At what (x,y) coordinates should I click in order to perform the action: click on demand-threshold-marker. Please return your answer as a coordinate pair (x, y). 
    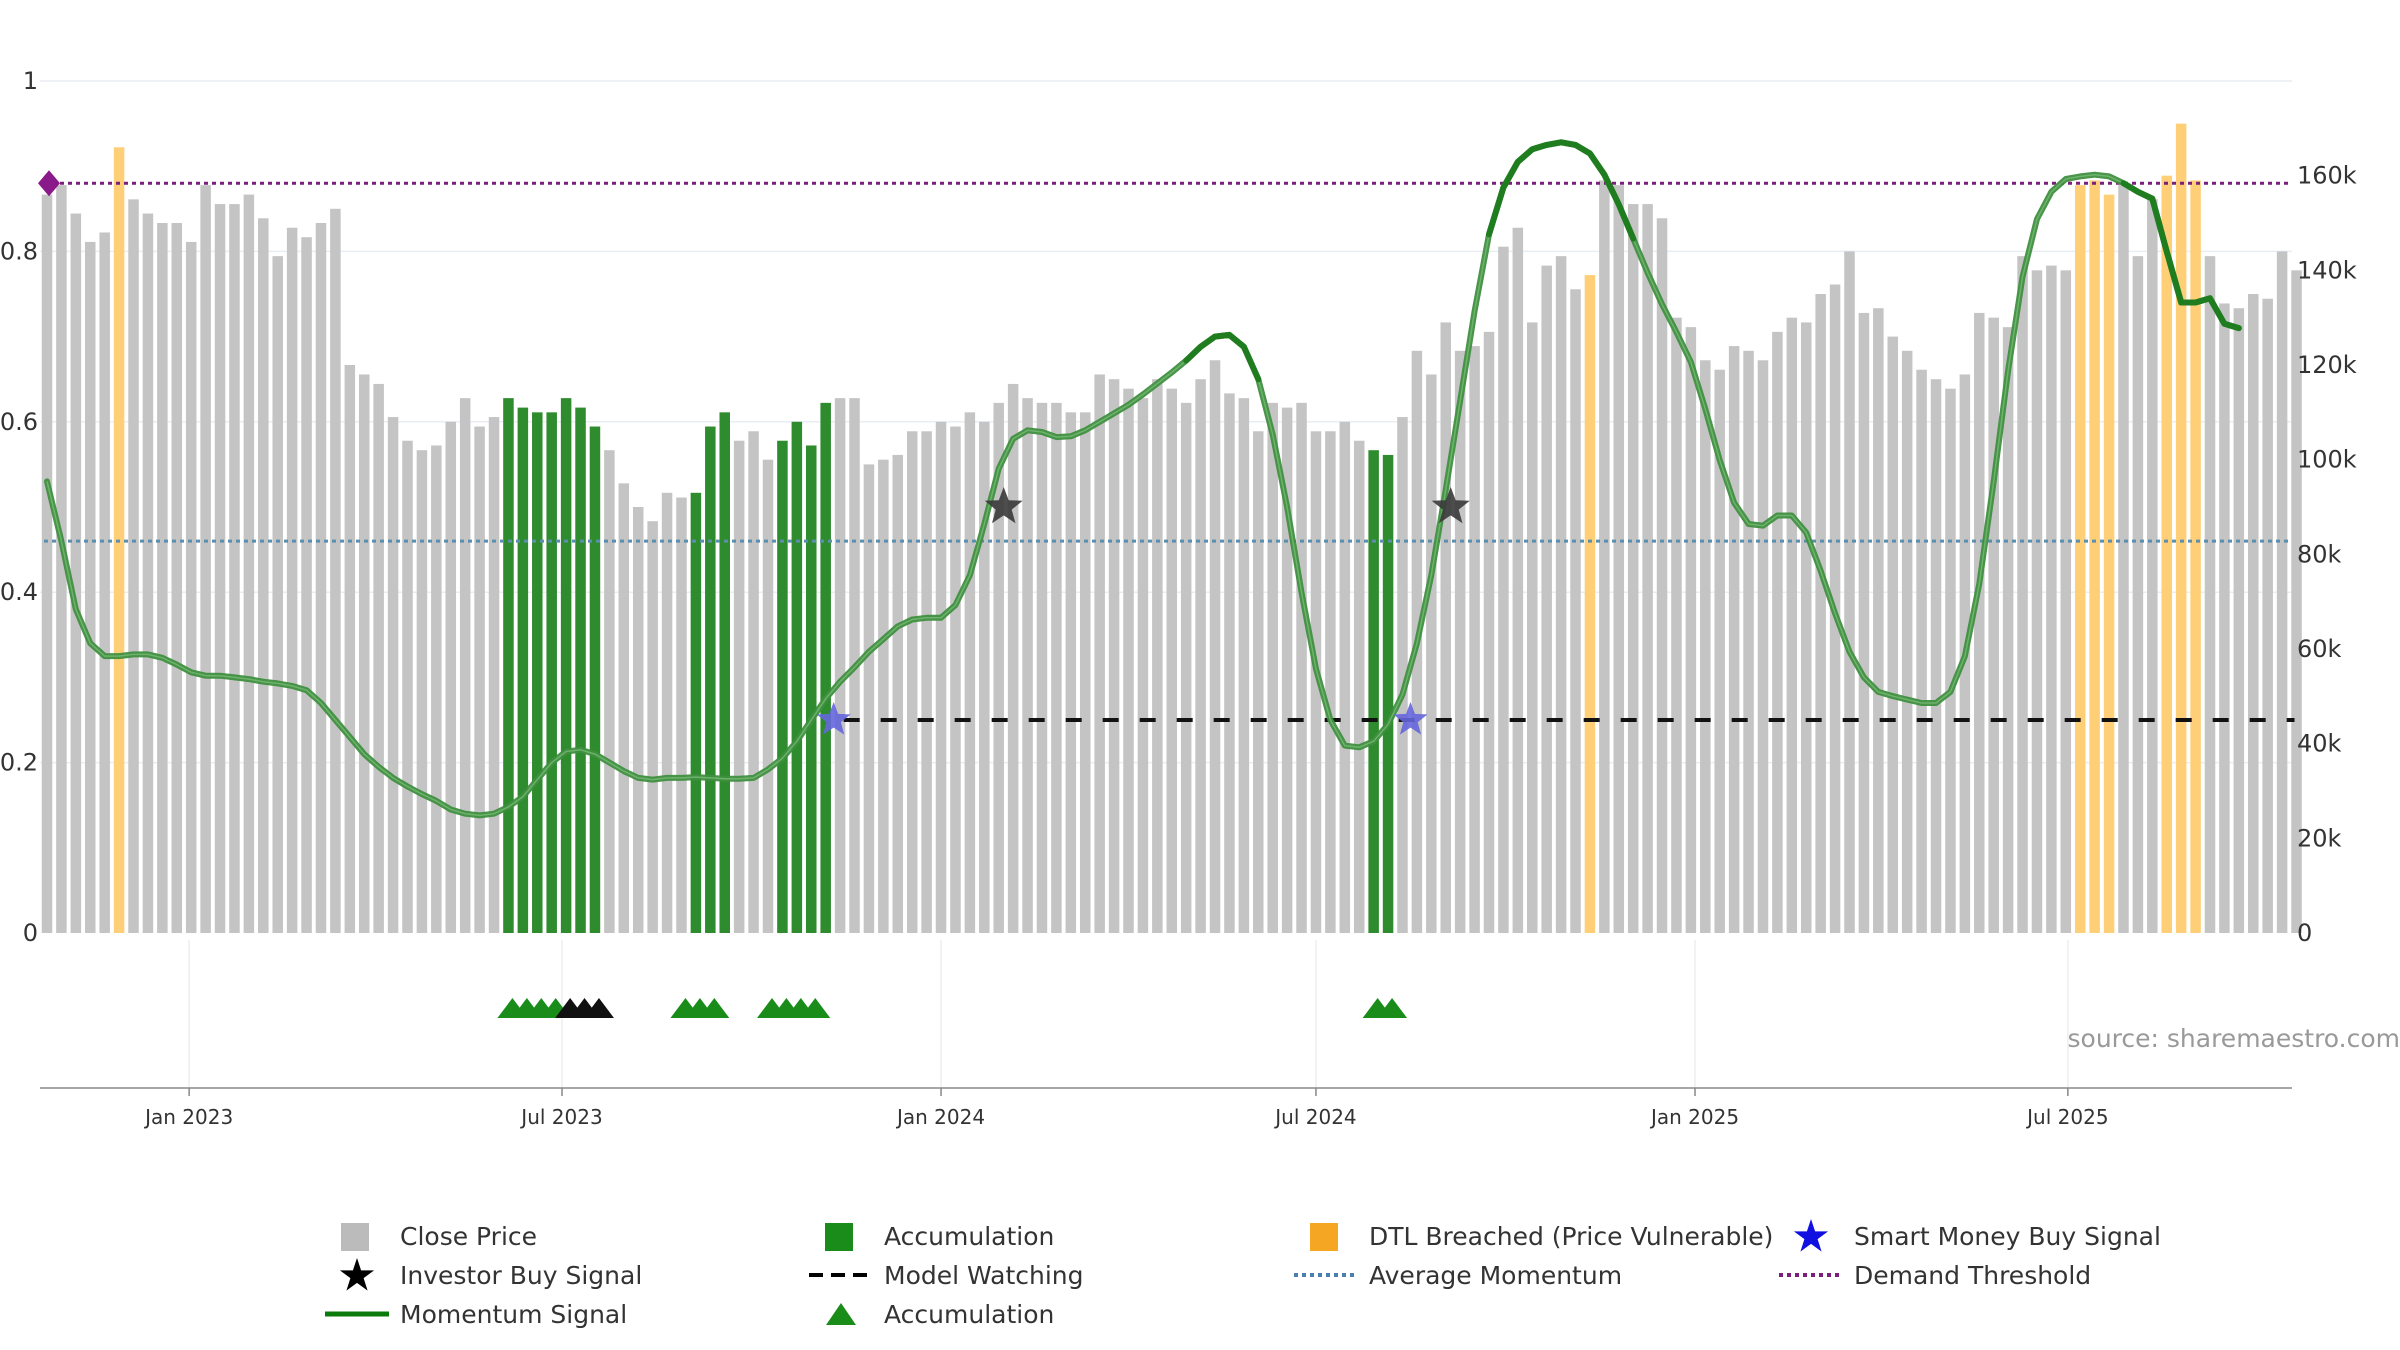
    Looking at the image, I should click on (49, 183).